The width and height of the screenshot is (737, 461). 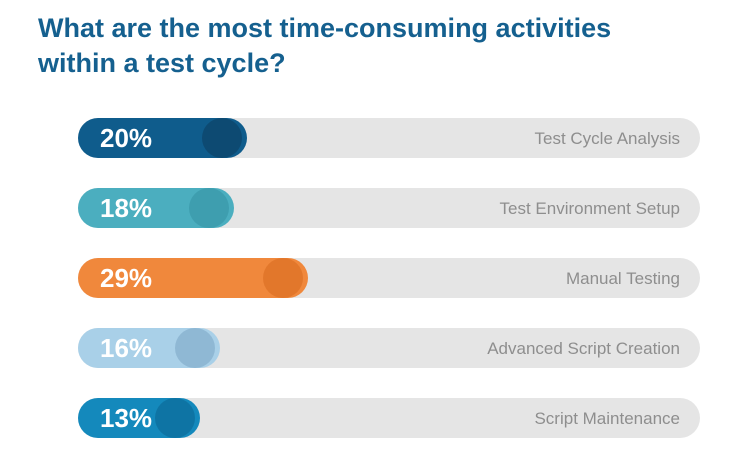 I want to click on bar-category-label: Manual Testing, so click(x=622, y=278).